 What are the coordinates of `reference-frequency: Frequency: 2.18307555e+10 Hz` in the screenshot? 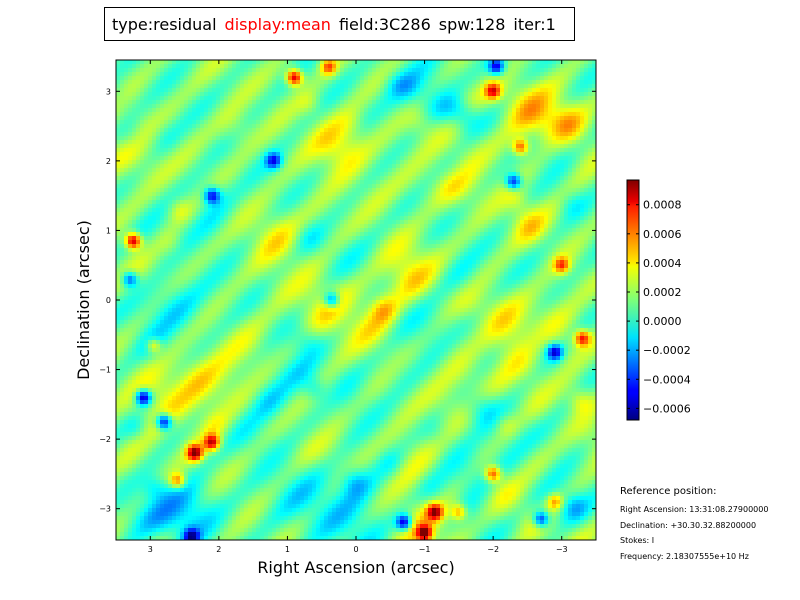 It's located at (694, 557).